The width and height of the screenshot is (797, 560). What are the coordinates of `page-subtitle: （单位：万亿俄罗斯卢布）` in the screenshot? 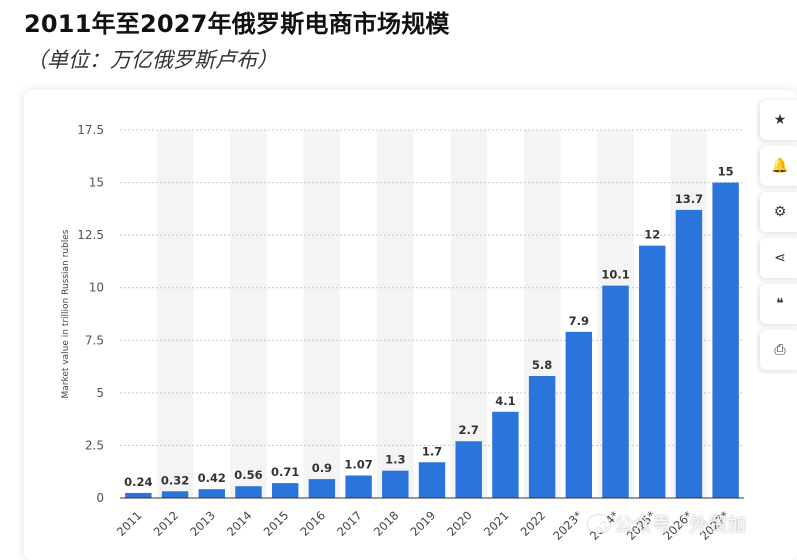 It's located at (152, 60).